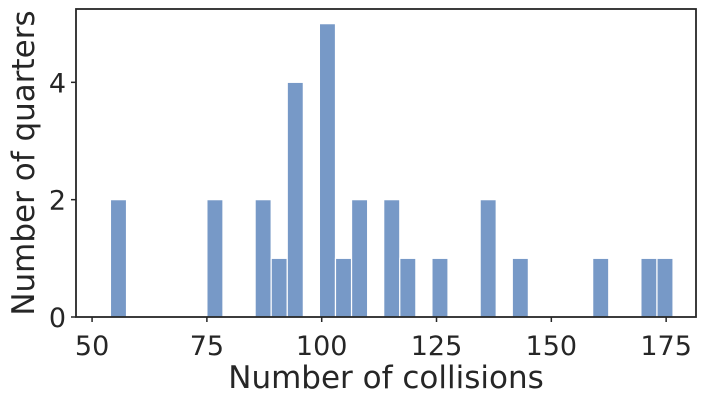 Image resolution: width=706 pixels, height=405 pixels. I want to click on x-tick-label: 50, so click(92, 346).